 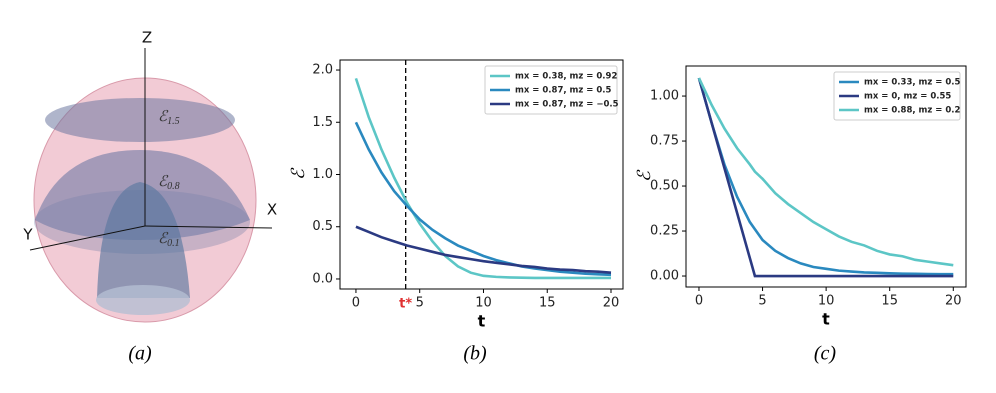 What do you see at coordinates (825, 354) in the screenshot?
I see `caption: (c)` at bounding box center [825, 354].